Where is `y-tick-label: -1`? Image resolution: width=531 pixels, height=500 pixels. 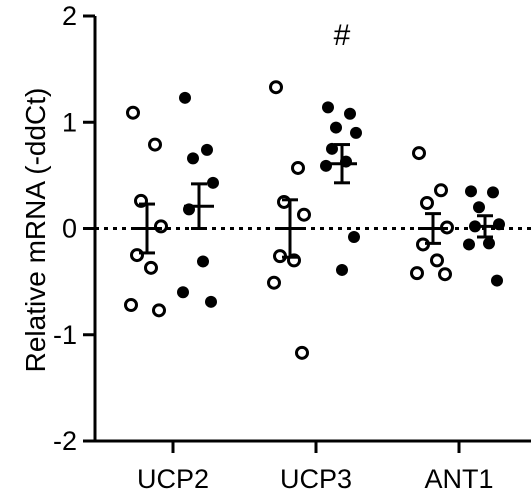 y-tick-label: -1 is located at coordinates (65, 335).